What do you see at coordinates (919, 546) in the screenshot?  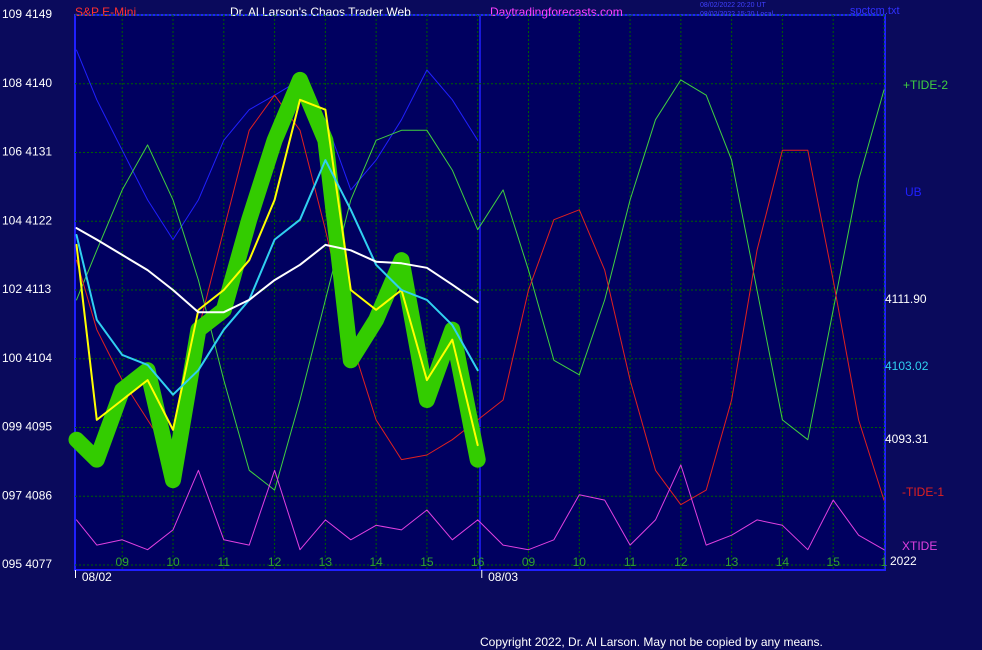 I see `series-label: XTIDE` at bounding box center [919, 546].